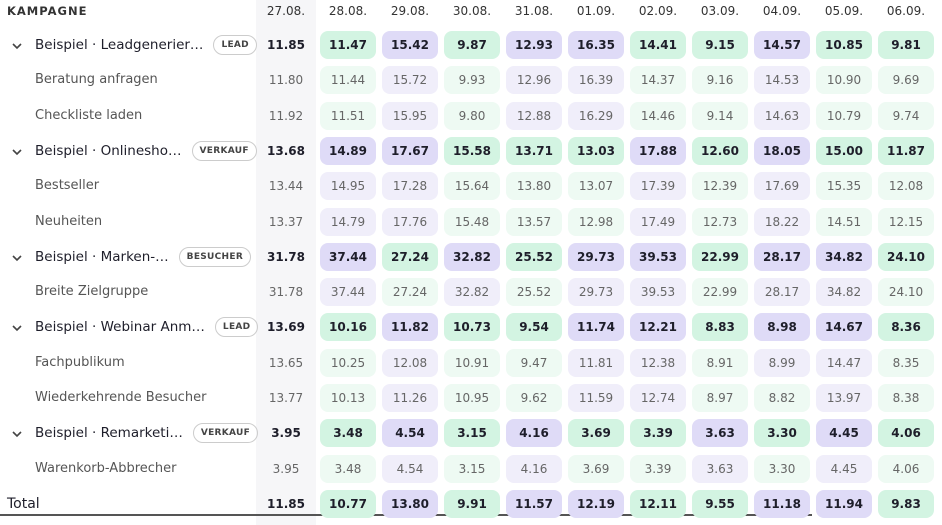 This screenshot has height=525, width=942. Describe the element at coordinates (596, 115) in the screenshot. I see `value-cell: 16.29` at that location.